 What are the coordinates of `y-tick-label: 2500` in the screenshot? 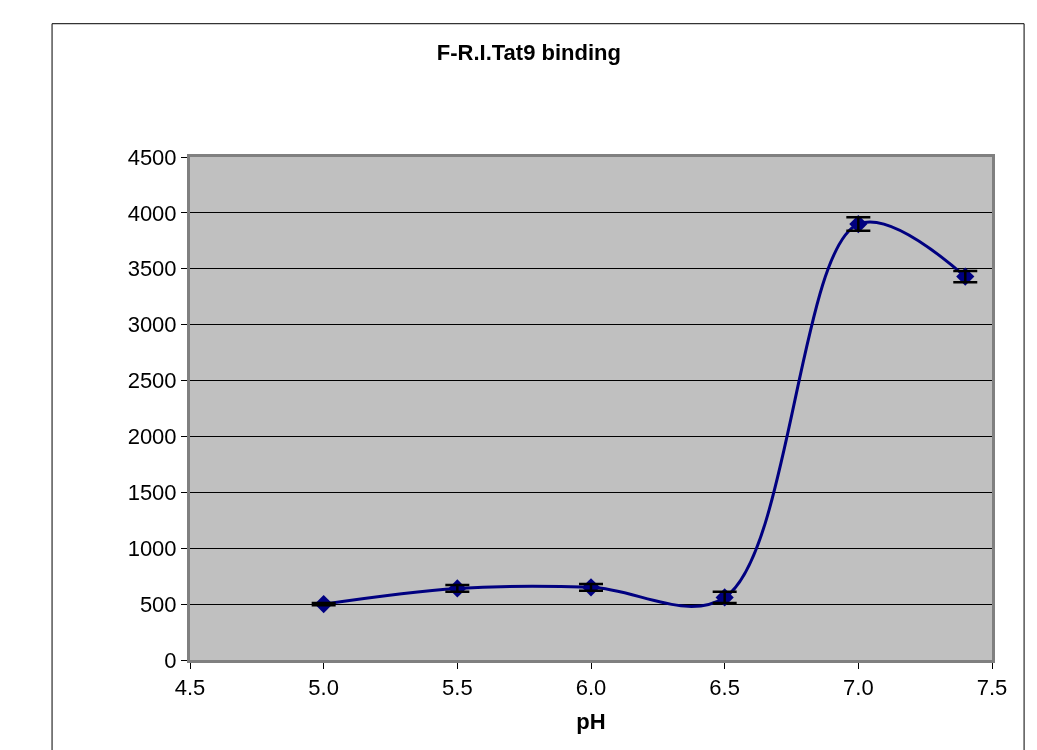 It's located at (152, 381).